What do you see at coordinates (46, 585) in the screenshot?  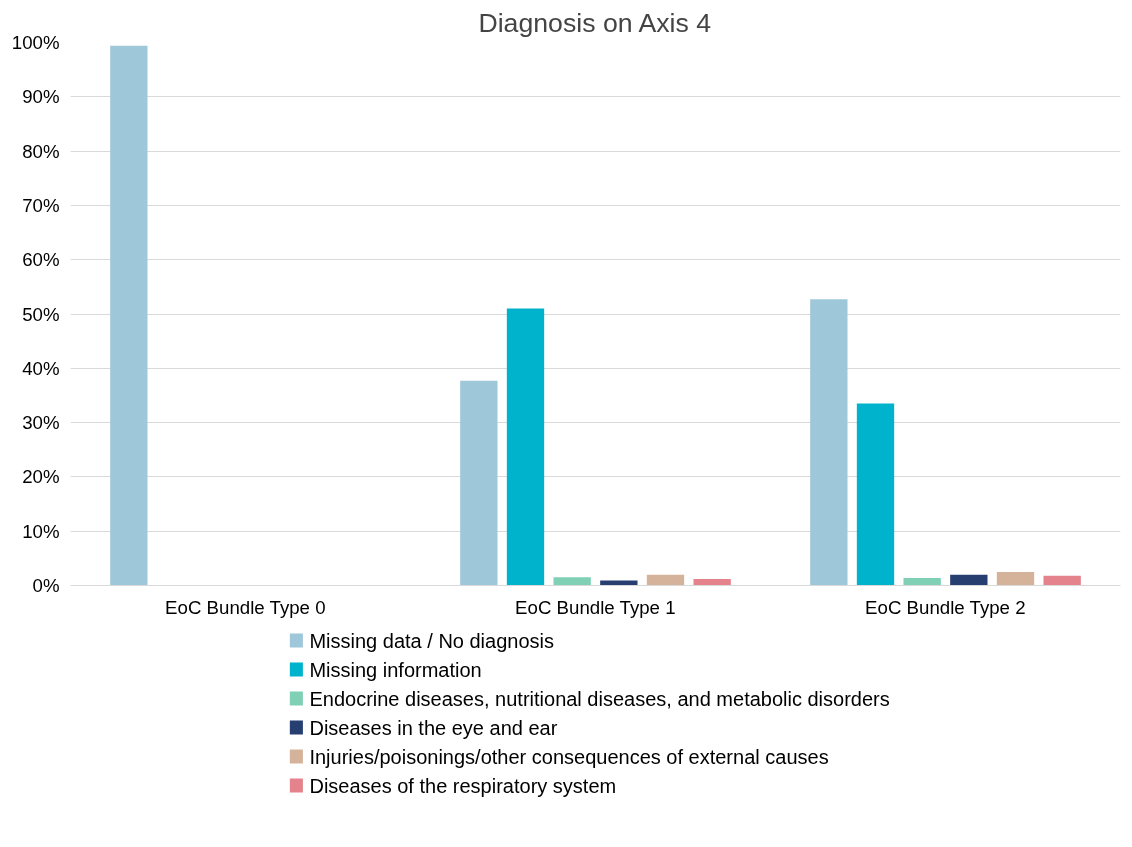 I see `y-tick-label: 0%` at bounding box center [46, 585].